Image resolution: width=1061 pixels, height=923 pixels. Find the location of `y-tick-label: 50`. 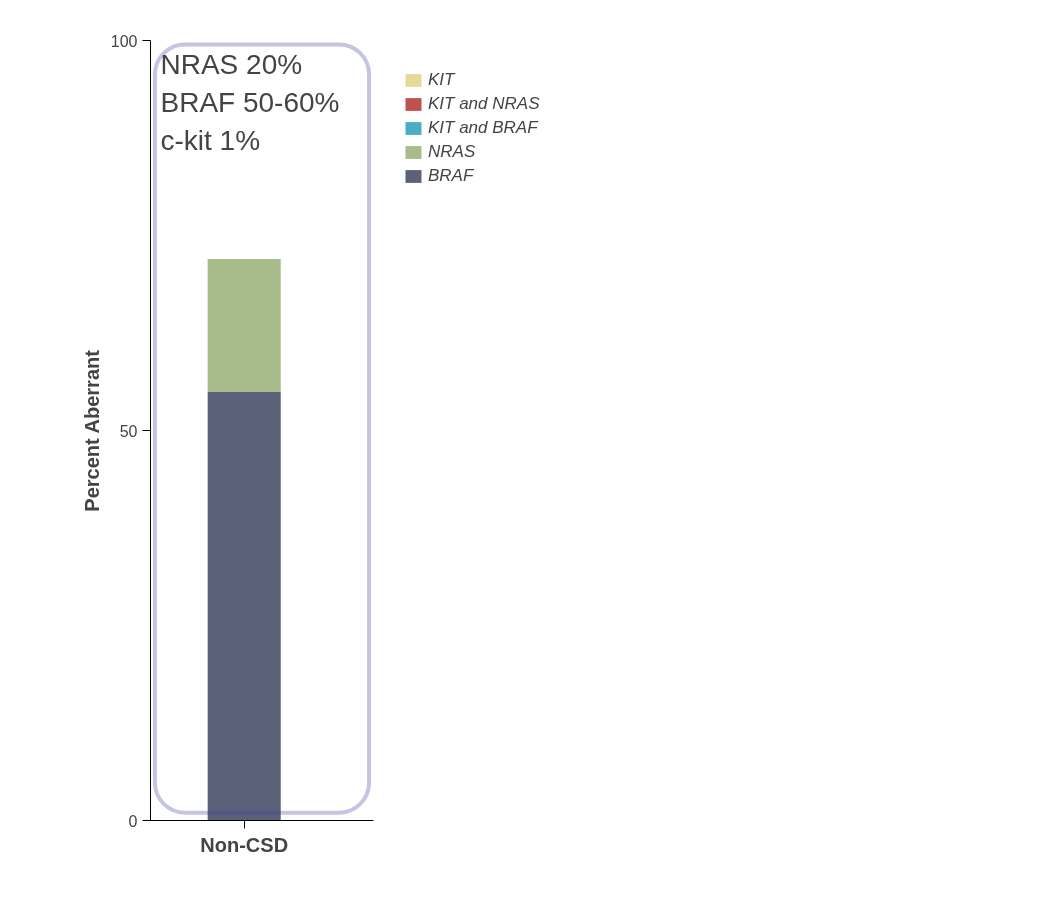

y-tick-label: 50 is located at coordinates (128, 431).